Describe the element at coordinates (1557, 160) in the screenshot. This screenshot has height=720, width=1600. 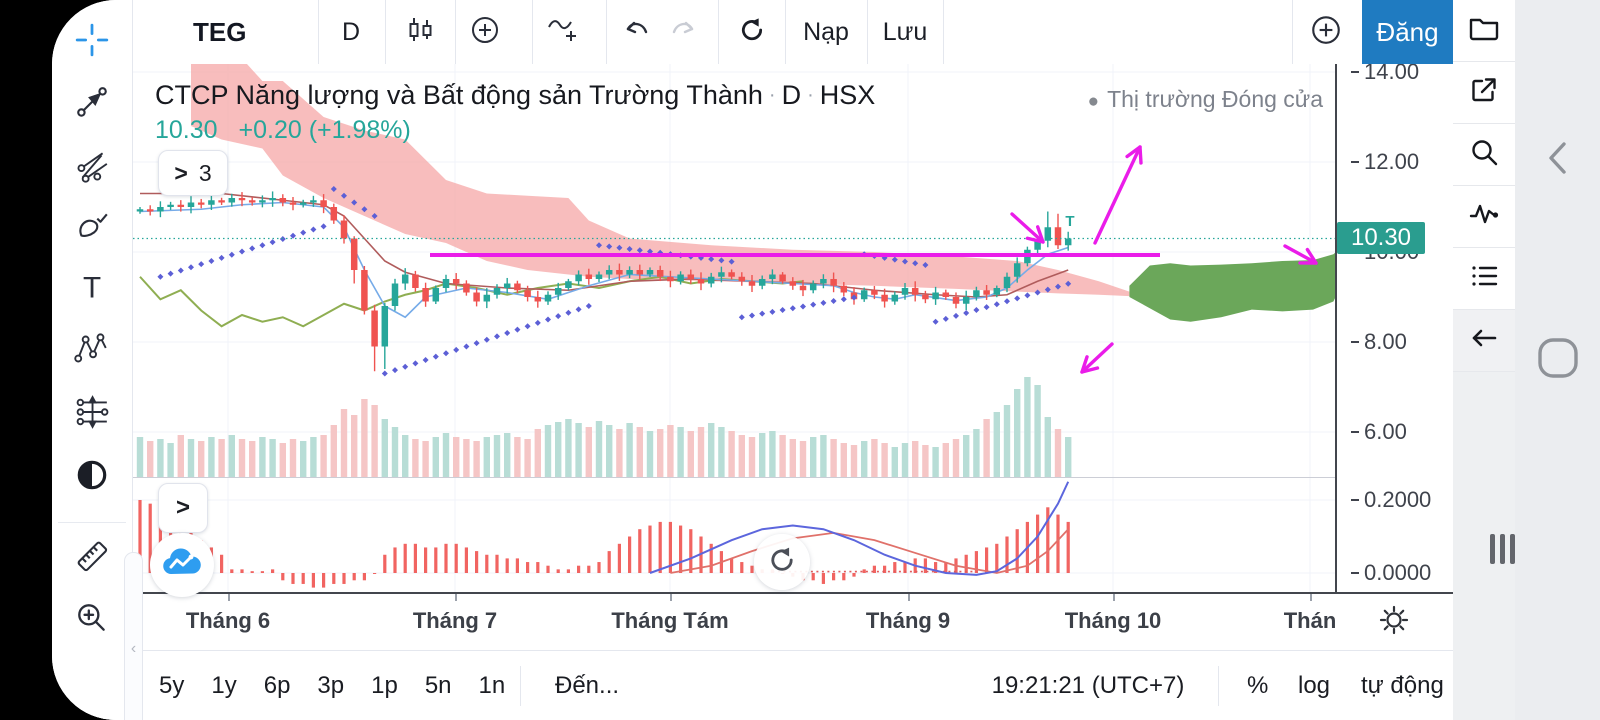
I see `android-back-button` at that location.